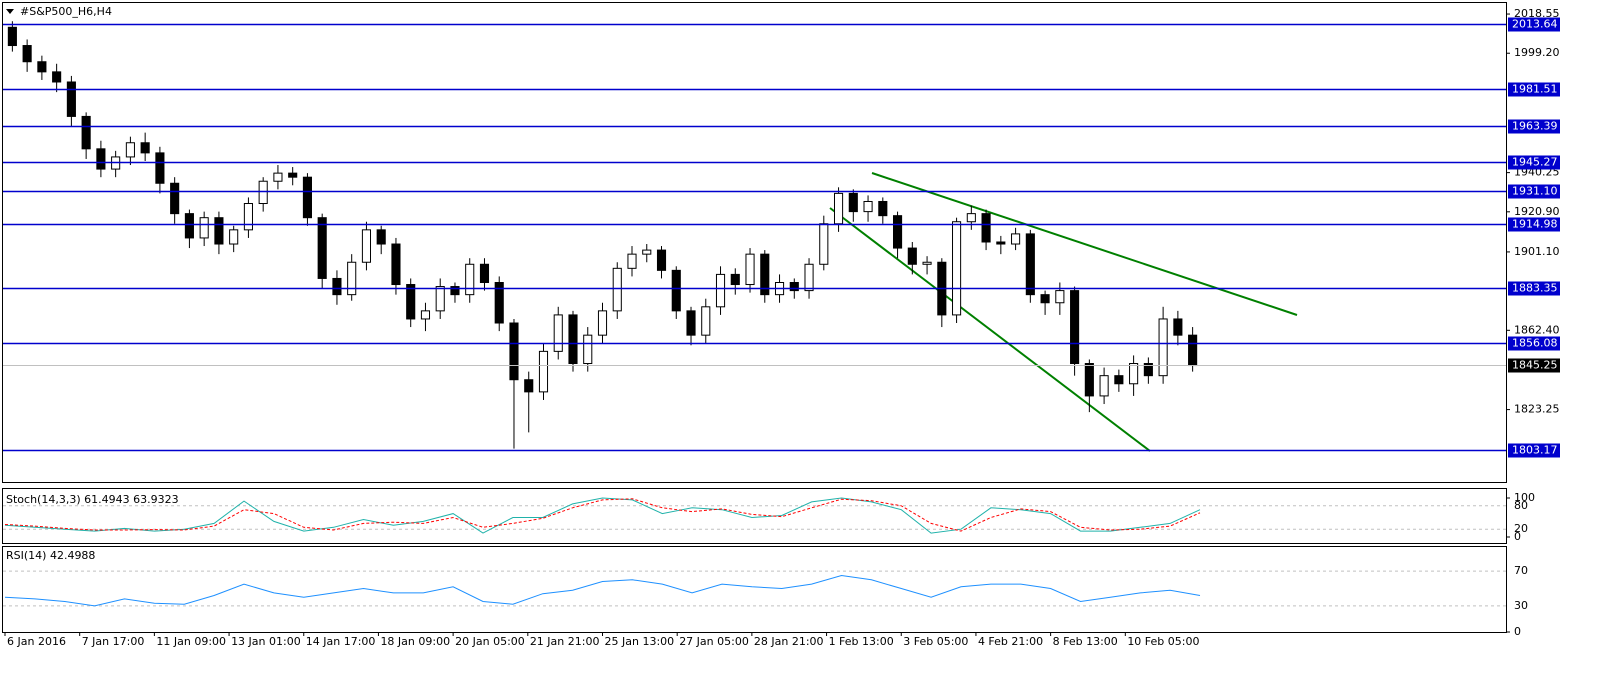 The height and width of the screenshot is (674, 1617). I want to click on last-price-box, so click(1534, 365).